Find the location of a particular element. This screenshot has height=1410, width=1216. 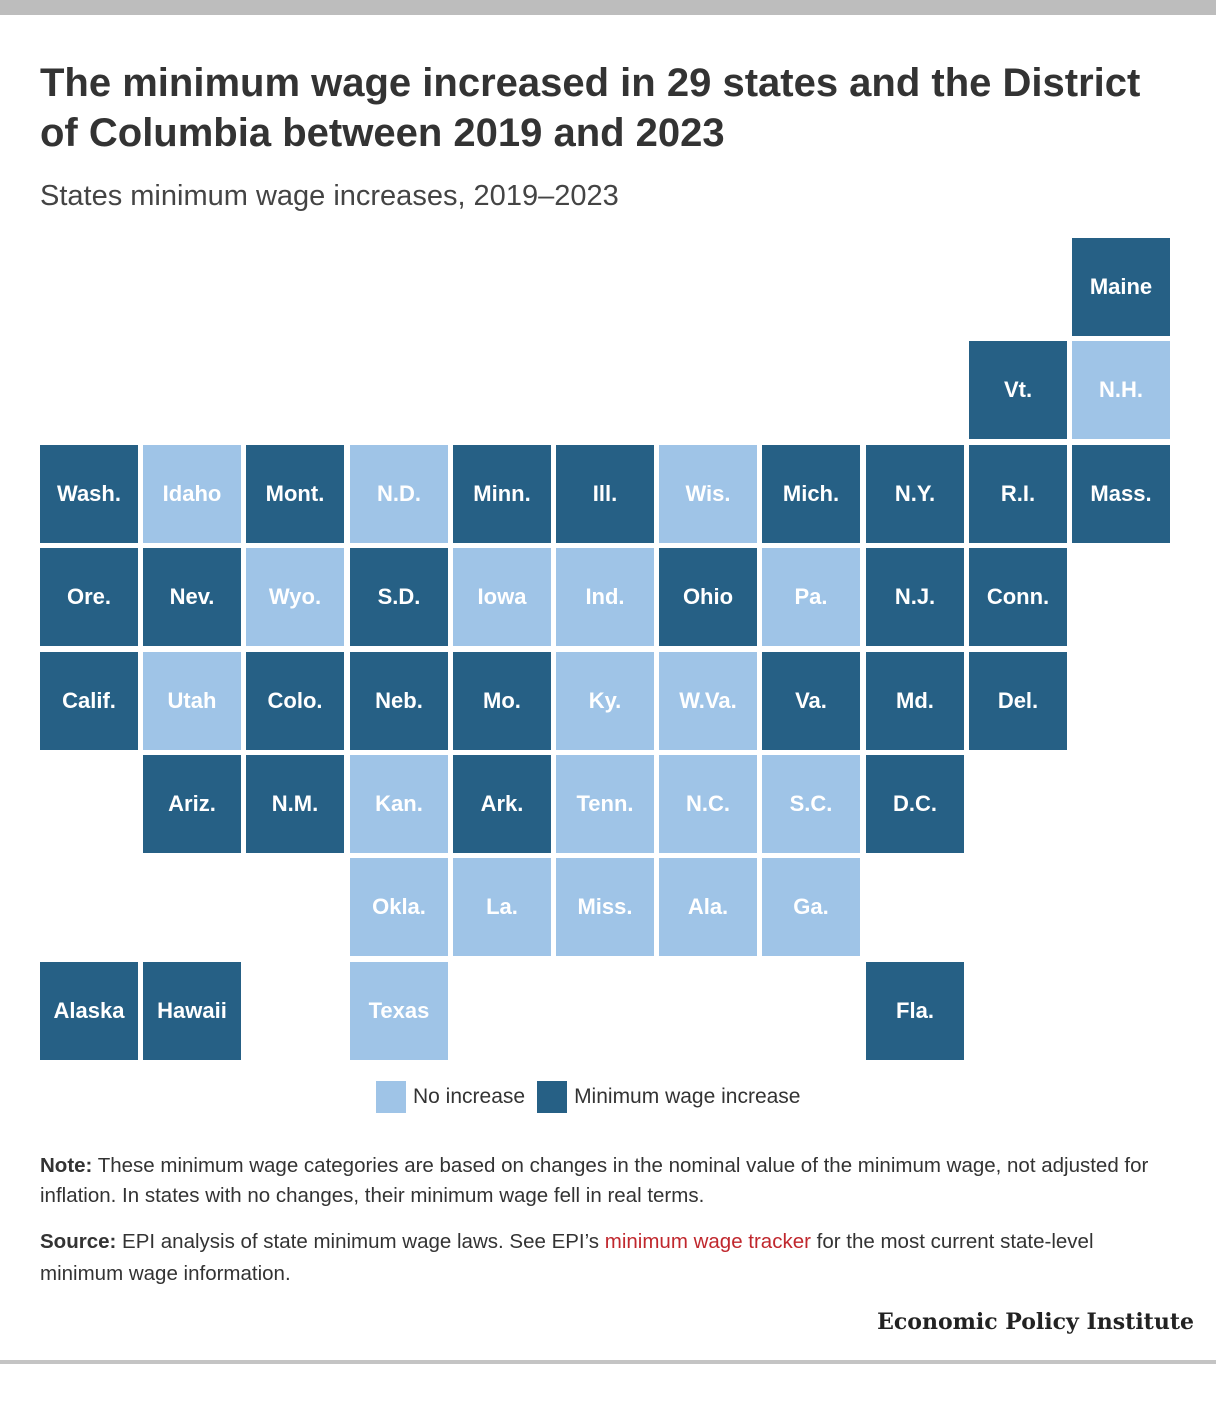

state-tile-idaho: Idaho is located at coordinates (192, 494).